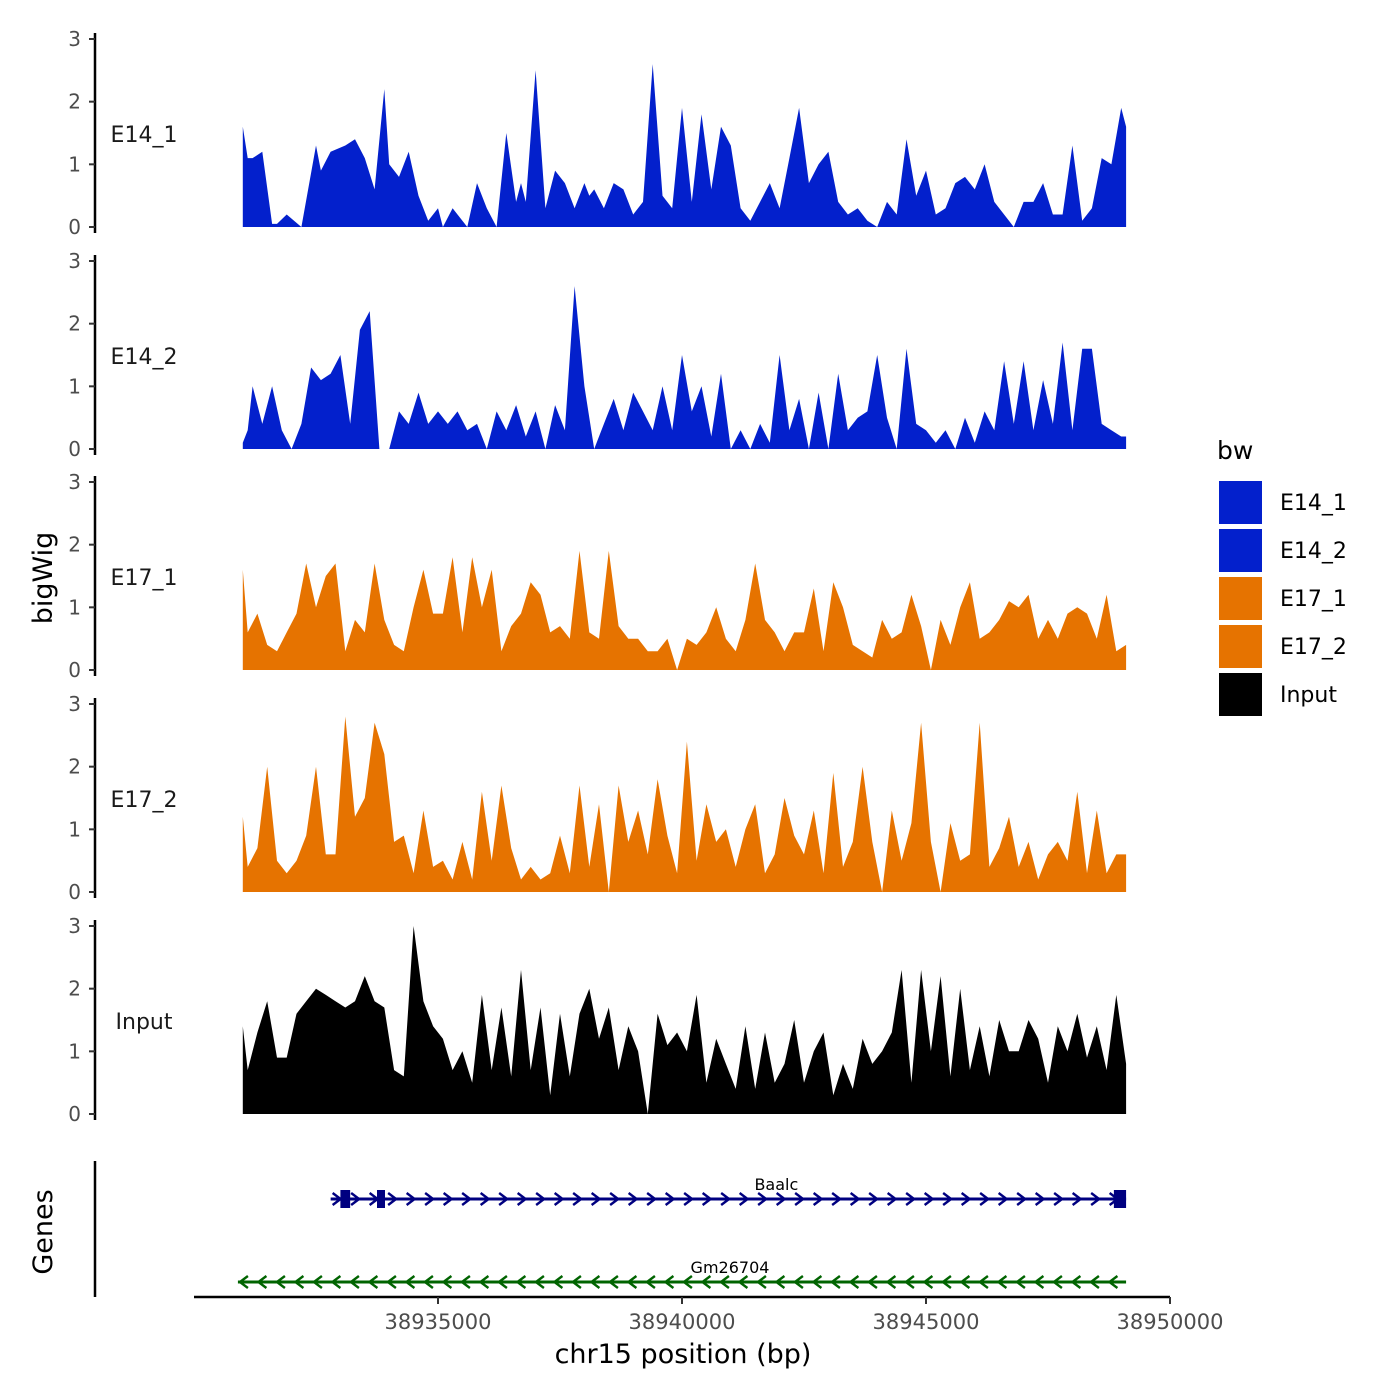 This screenshot has width=1400, height=1400. I want to click on gene-gm26704: Gm26704, so click(682, 1273).